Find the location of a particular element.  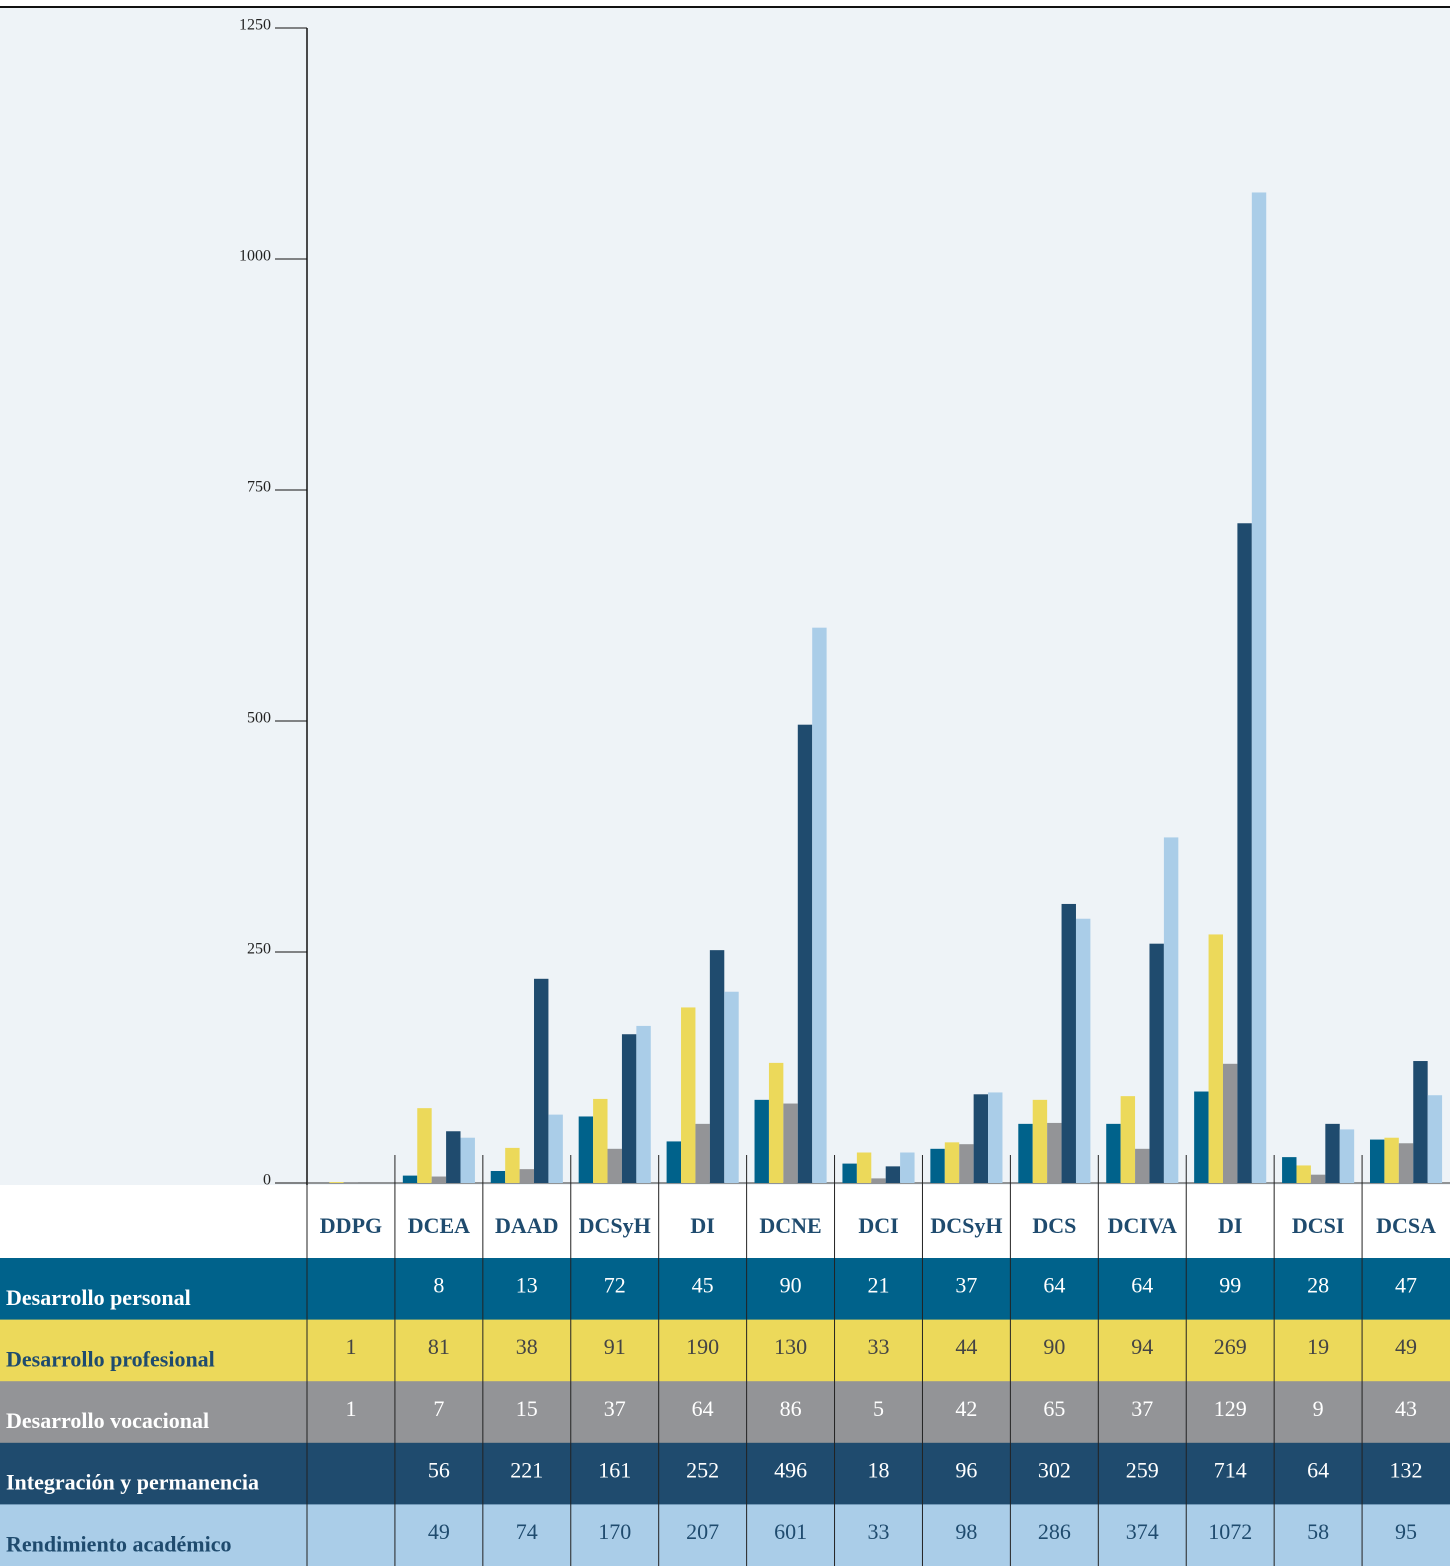

table-cell: 42 is located at coordinates (966, 1408).